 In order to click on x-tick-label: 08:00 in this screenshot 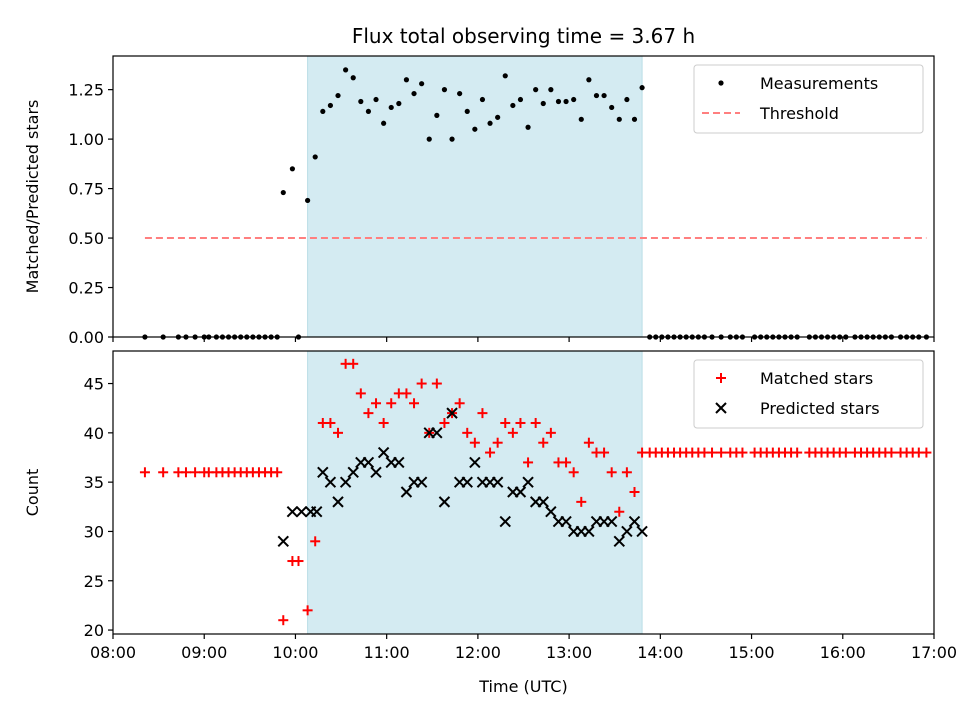, I will do `click(113, 652)`.